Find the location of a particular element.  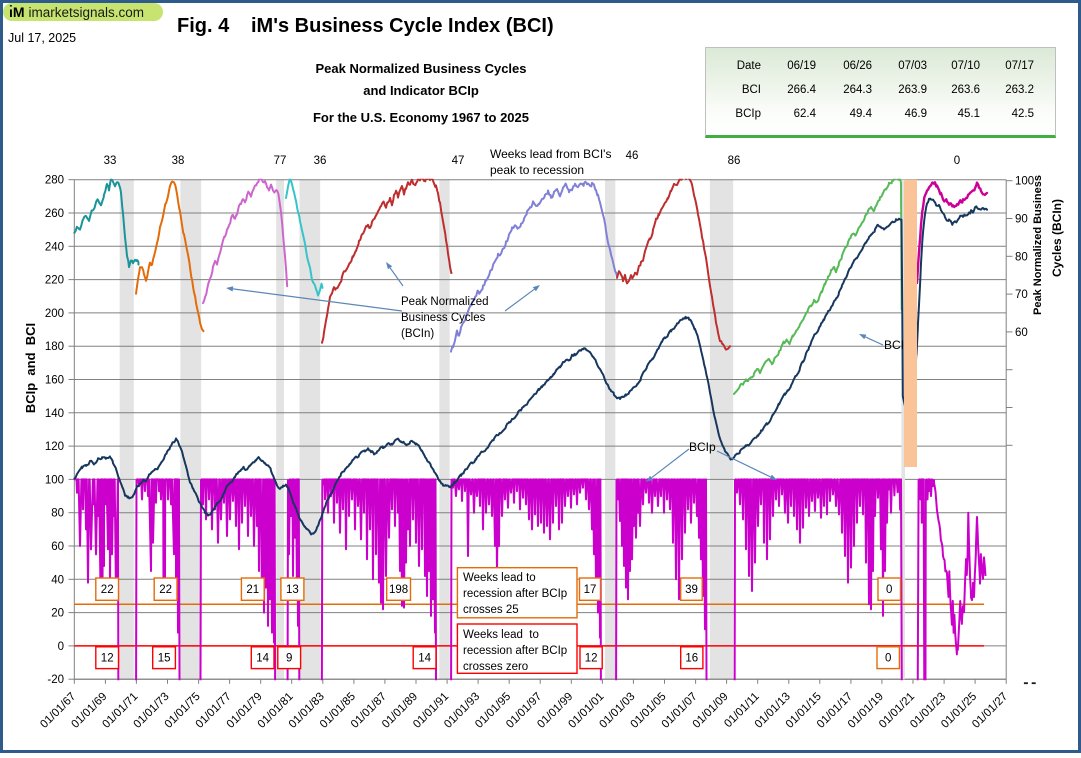

svg-text: crosses zero is located at coordinates (495, 667).